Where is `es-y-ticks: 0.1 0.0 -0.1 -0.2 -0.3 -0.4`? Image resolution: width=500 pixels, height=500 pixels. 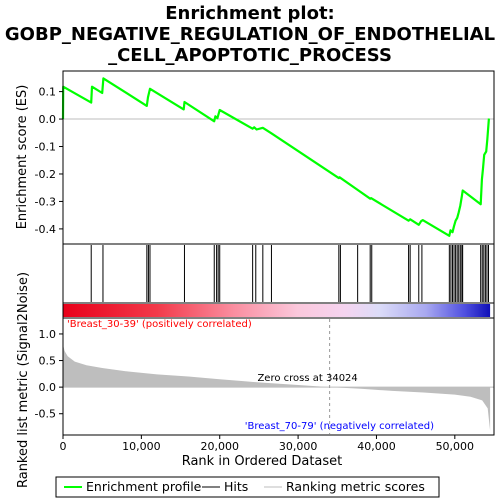
es-y-ticks: 0.1 0.0 -0.1 -0.2 -0.3 -0.4 is located at coordinates (49, 161).